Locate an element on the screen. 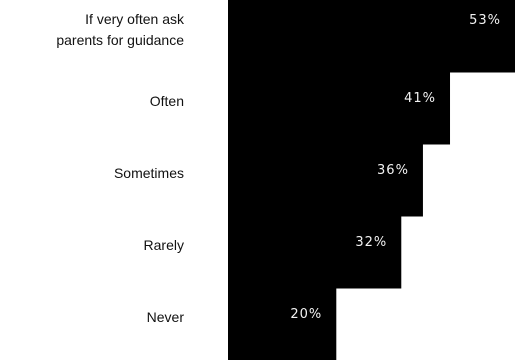 Image resolution: width=524 pixels, height=360 pixels. value-label-1: 41% is located at coordinates (420, 98).